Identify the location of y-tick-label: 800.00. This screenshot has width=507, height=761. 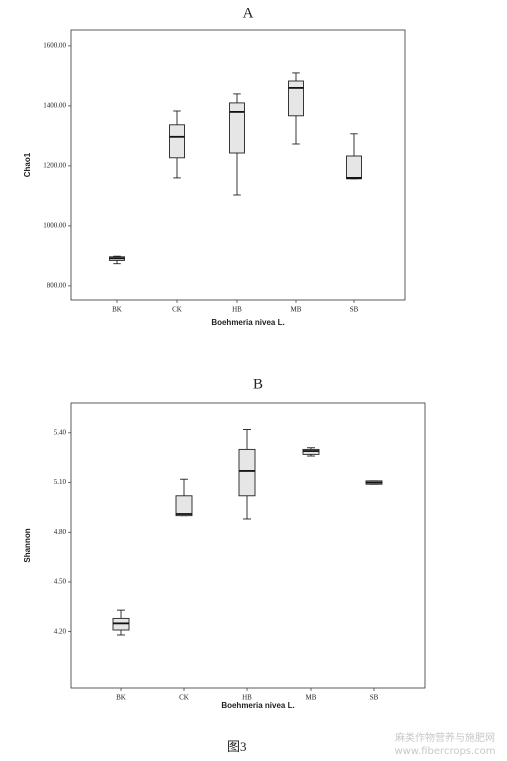
(57, 286).